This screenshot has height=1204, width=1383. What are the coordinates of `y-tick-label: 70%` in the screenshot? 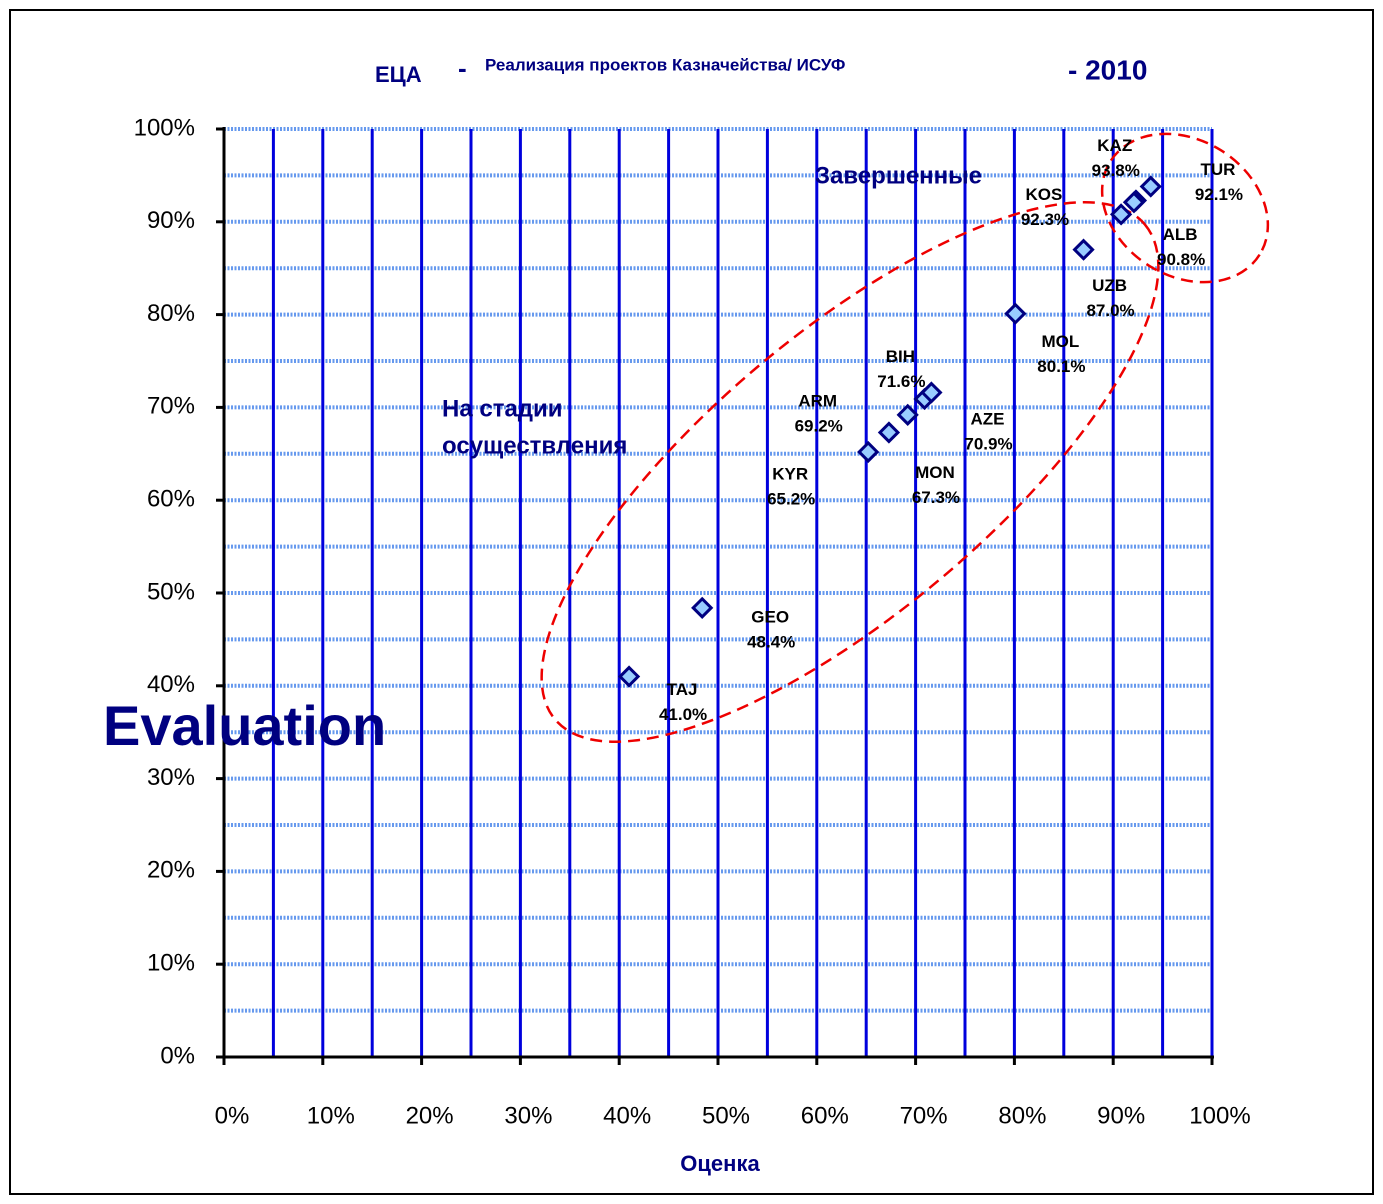 It's located at (171, 406).